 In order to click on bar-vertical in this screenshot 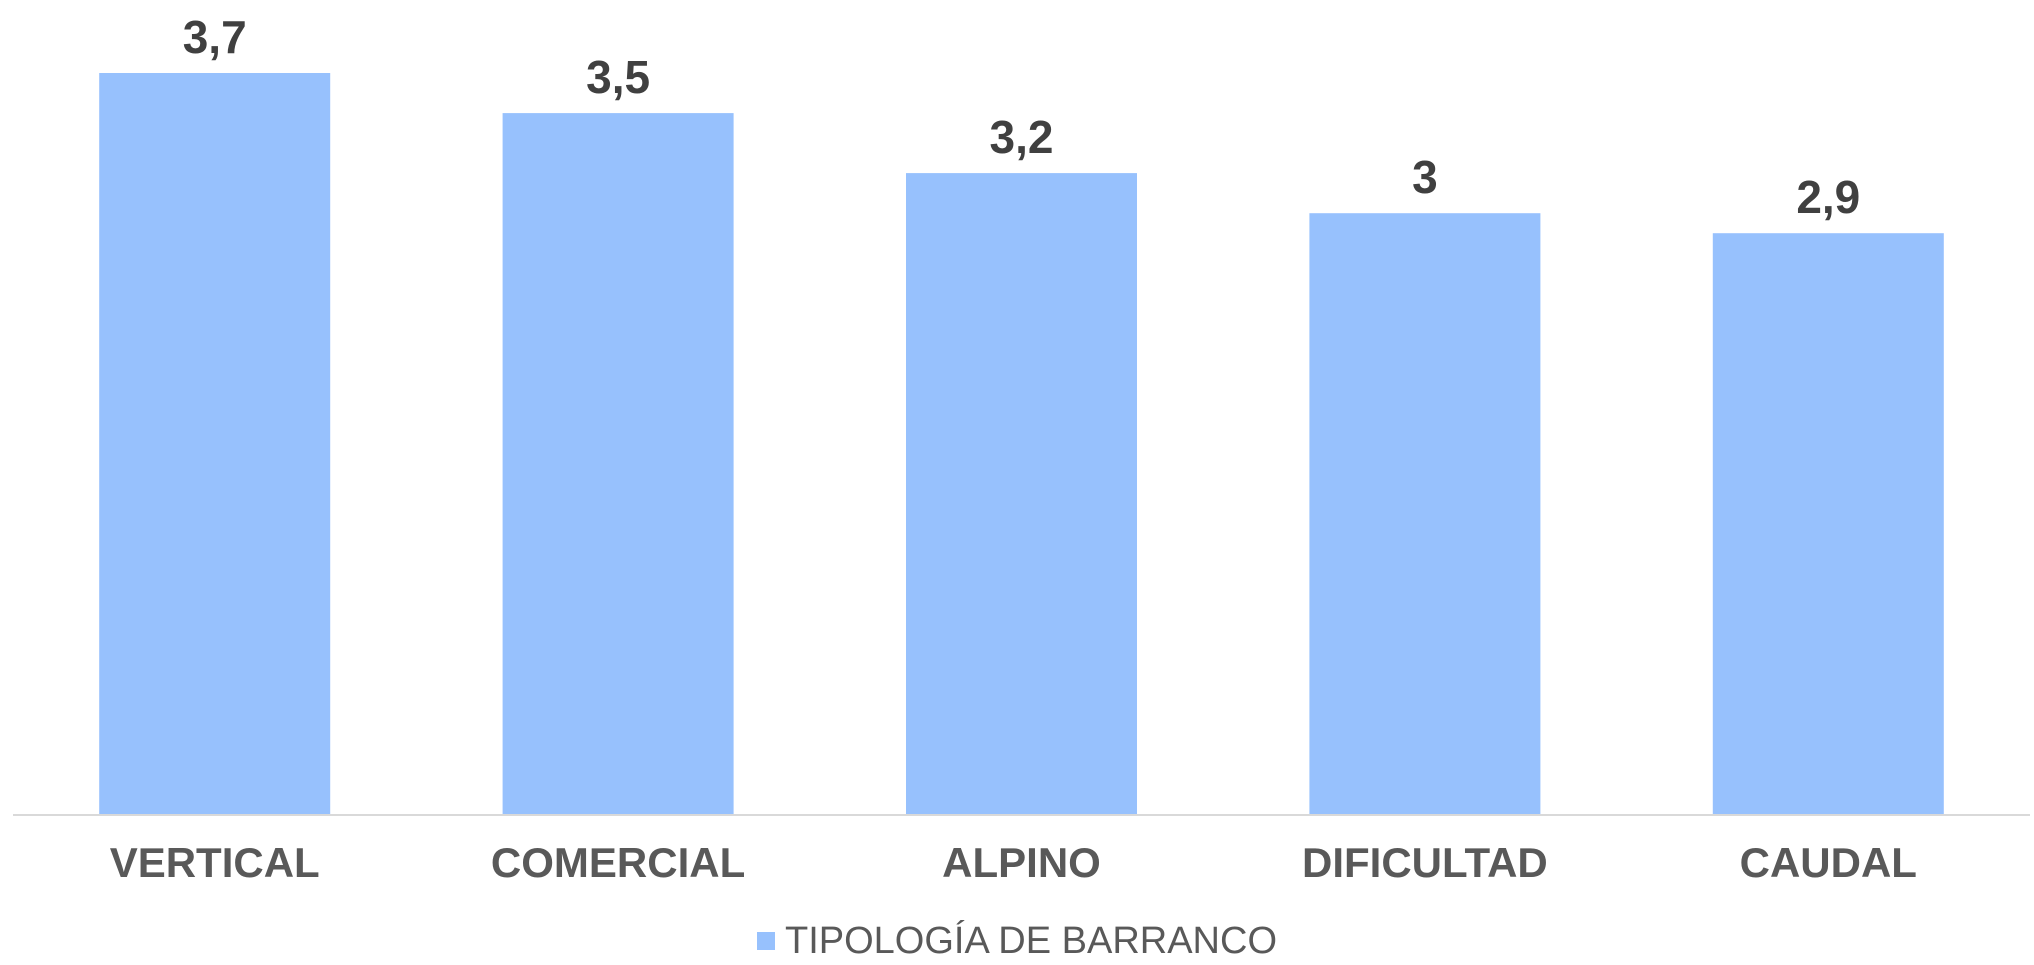, I will do `click(215, 443)`.